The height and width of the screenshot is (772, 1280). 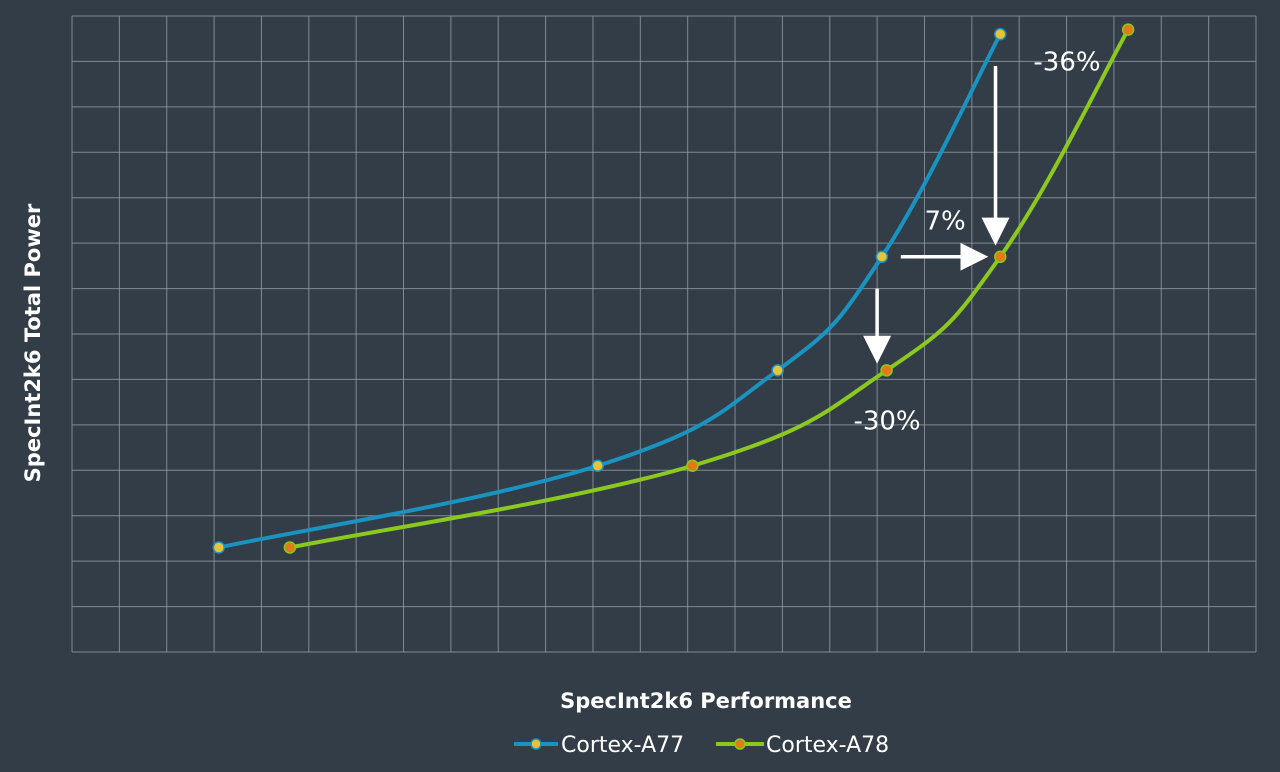 I want to click on legend-item-cortex-a77: Cortex-A77, so click(x=599, y=745).